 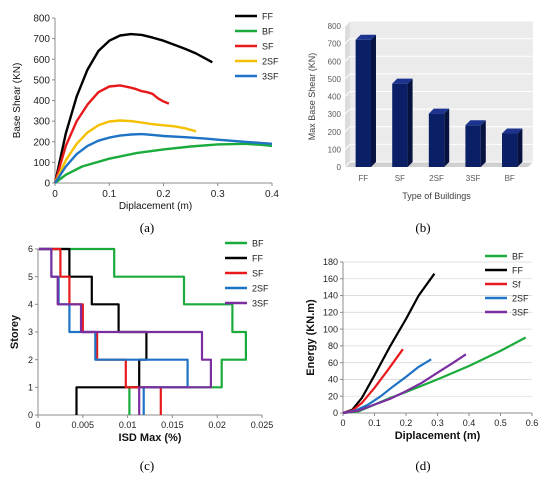 I want to click on chart-a-legend-label-ff: FF, so click(x=267, y=17).